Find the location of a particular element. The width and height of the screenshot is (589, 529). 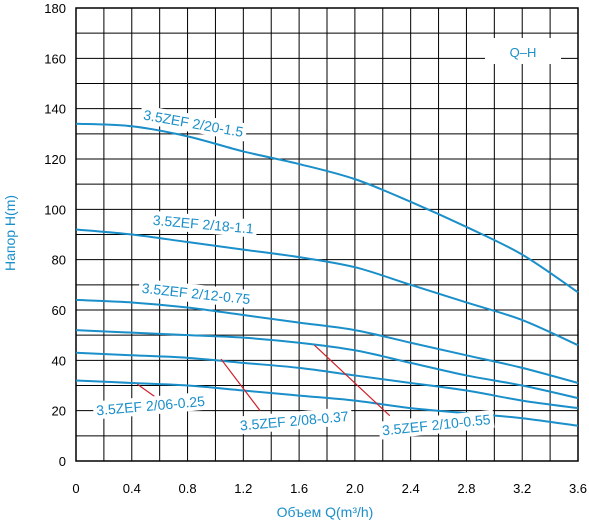

leader-lines is located at coordinates (264, 380).